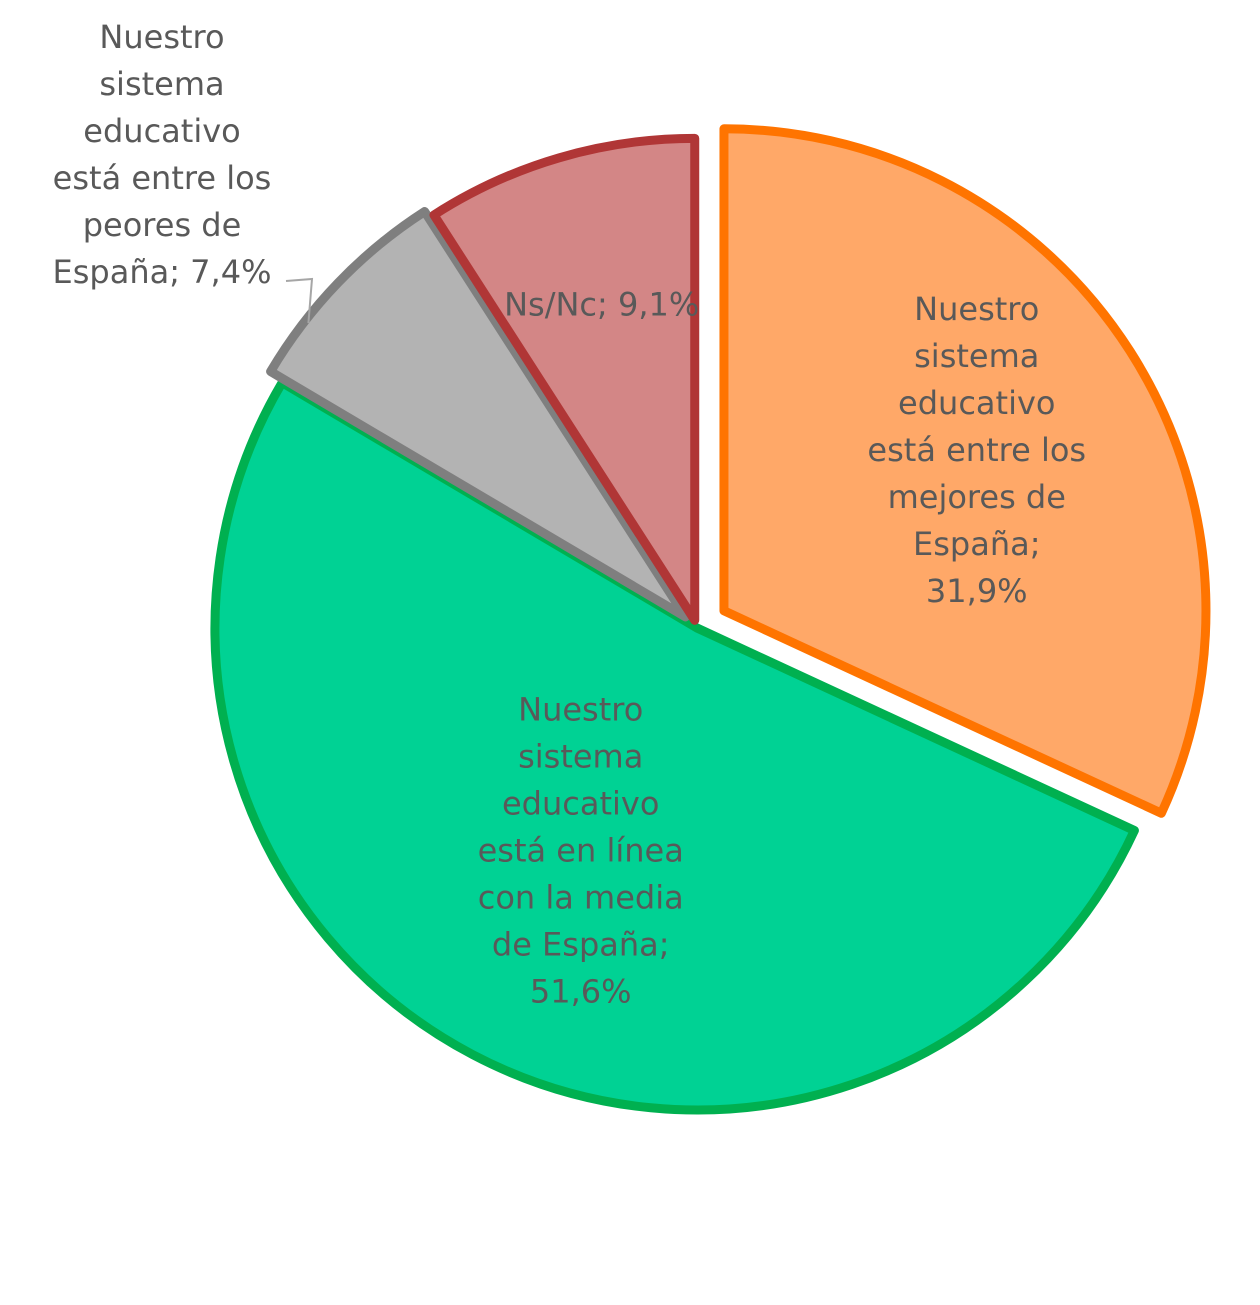 This screenshot has width=1260, height=1305. What do you see at coordinates (581, 897) in the screenshot?
I see `slice-label-2-line-5: con la media` at bounding box center [581, 897].